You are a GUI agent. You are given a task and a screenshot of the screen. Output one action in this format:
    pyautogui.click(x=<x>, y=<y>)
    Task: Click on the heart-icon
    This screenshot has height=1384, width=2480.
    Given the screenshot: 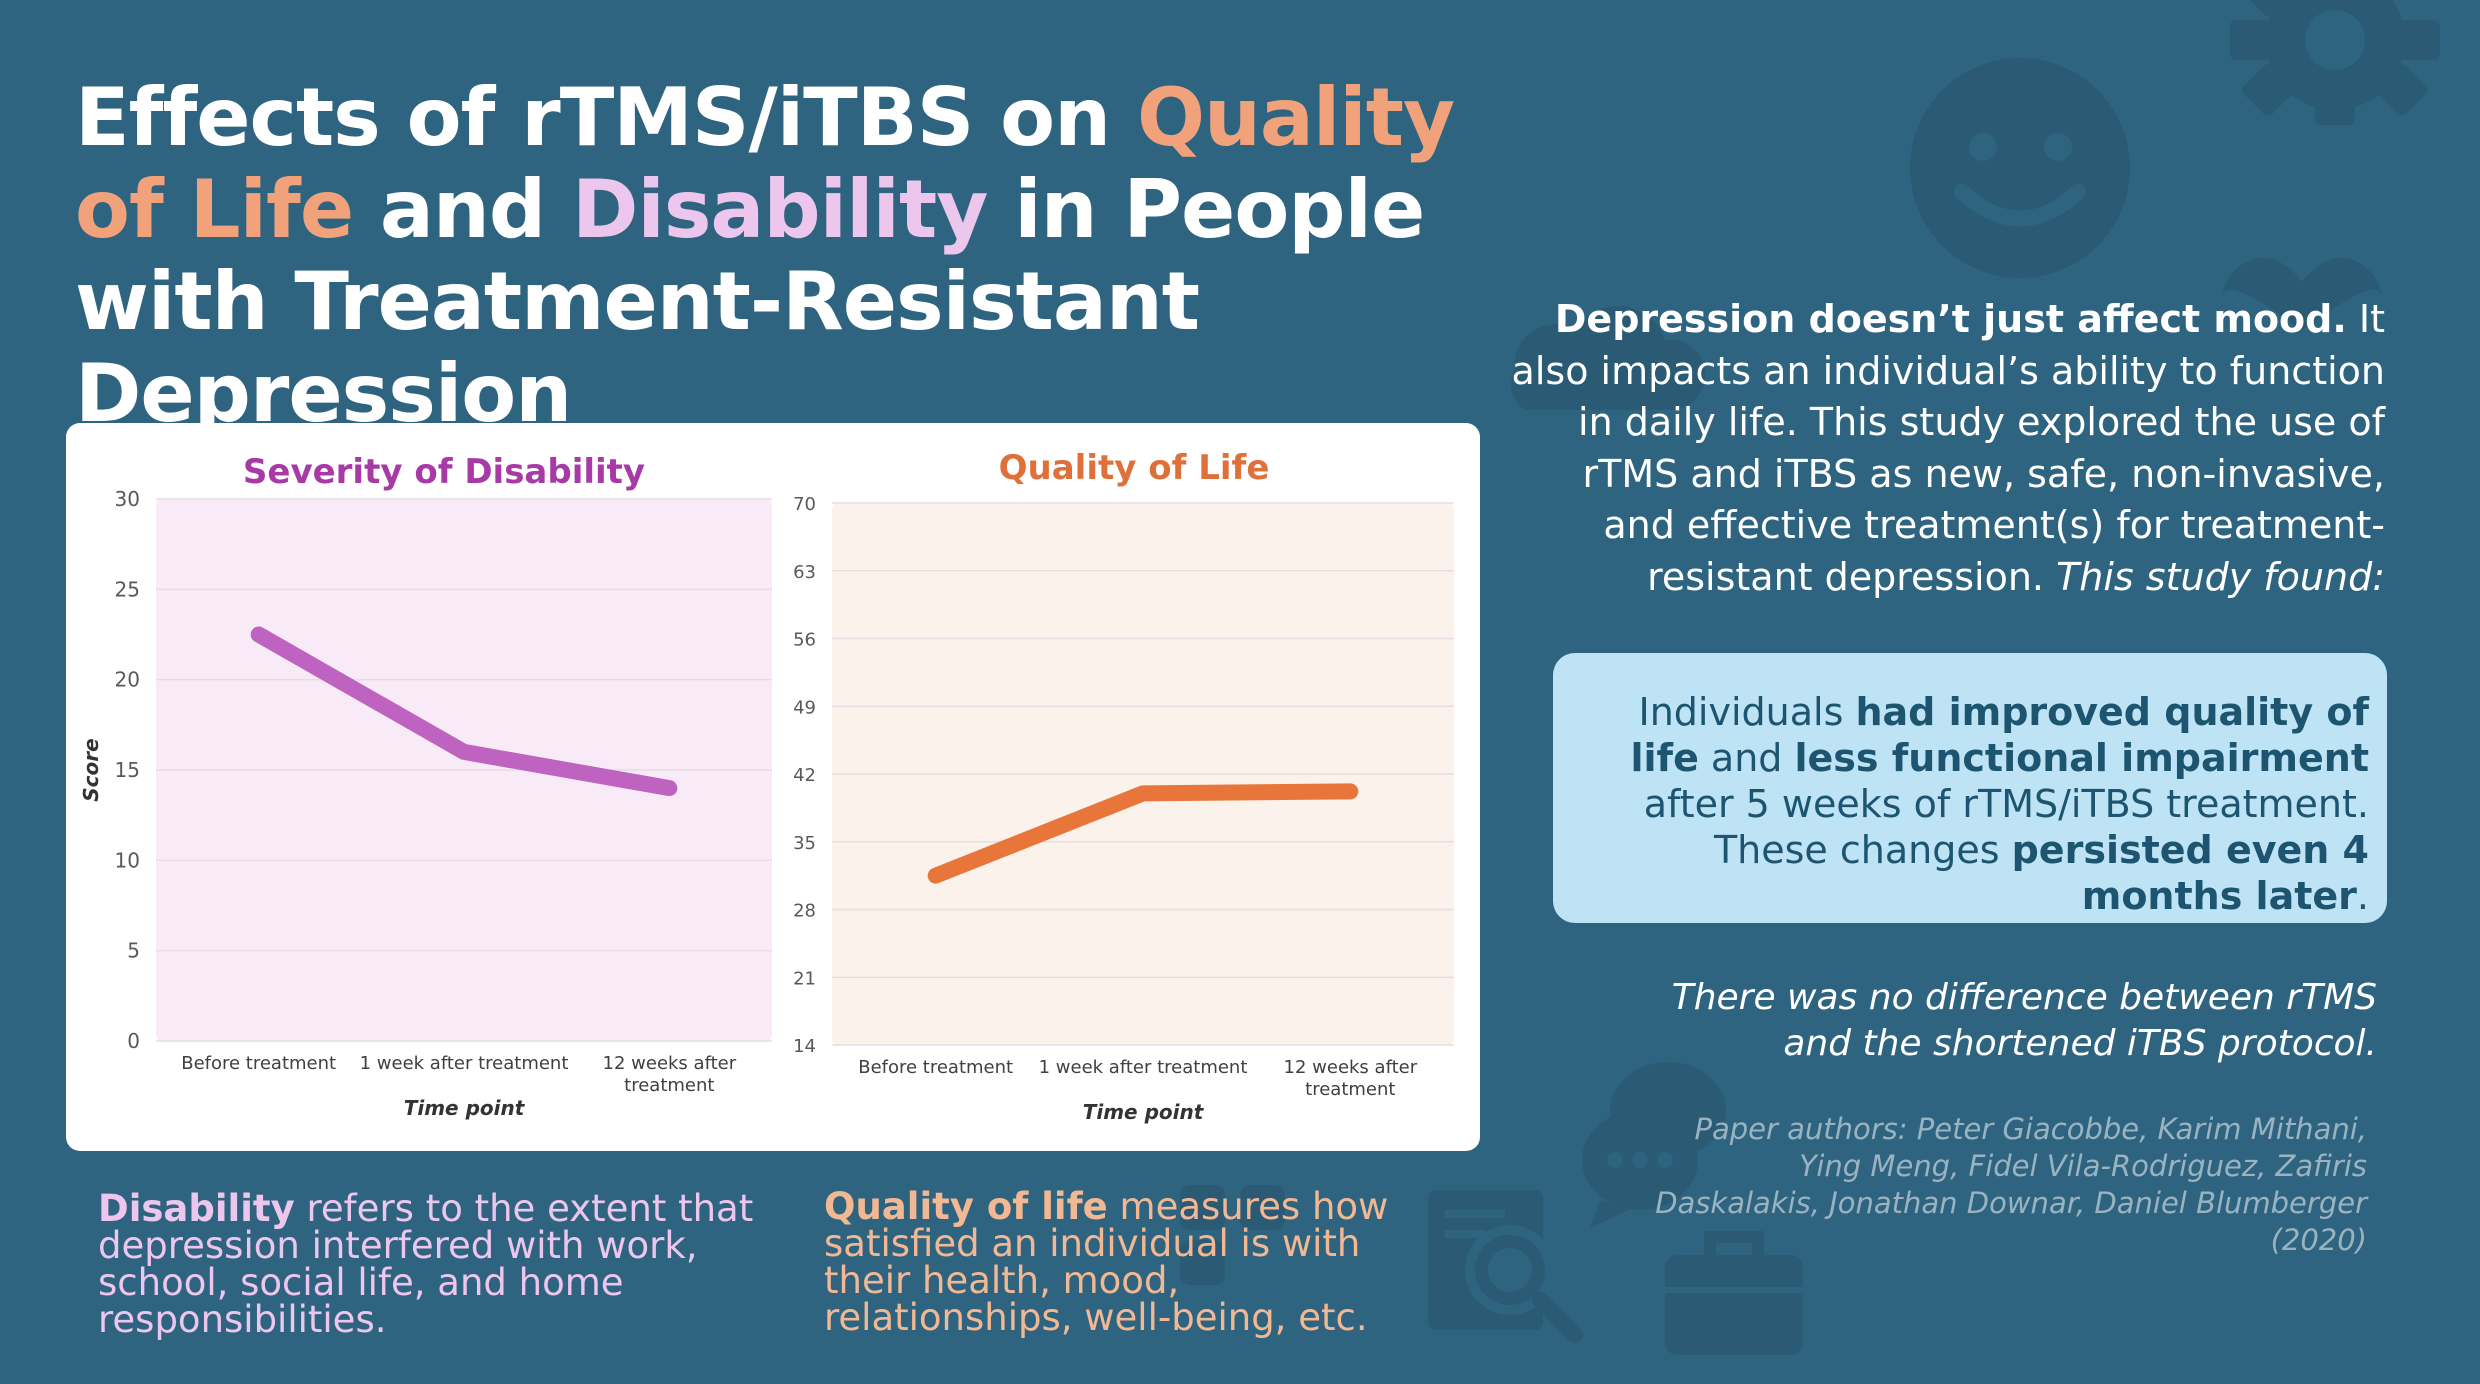 What is the action you would take?
    pyautogui.click(x=1946, y=334)
    